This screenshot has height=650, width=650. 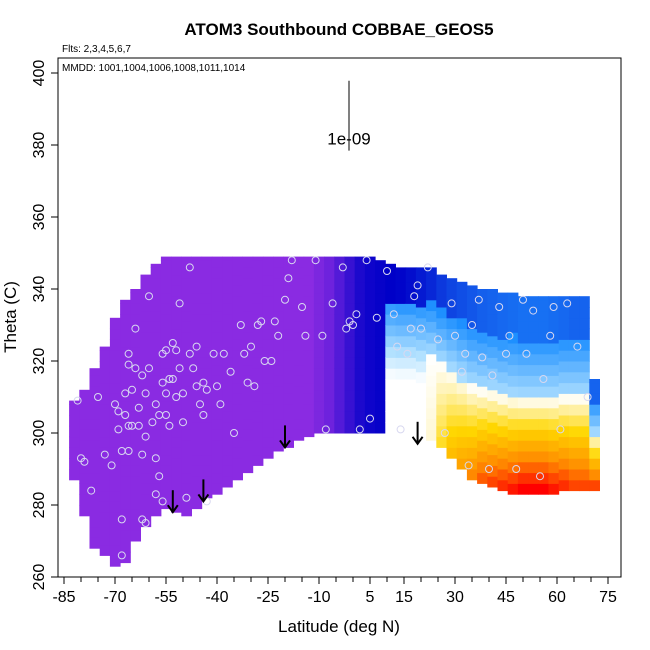 I want to click on scale-bar: 1e-09, so click(x=349, y=115).